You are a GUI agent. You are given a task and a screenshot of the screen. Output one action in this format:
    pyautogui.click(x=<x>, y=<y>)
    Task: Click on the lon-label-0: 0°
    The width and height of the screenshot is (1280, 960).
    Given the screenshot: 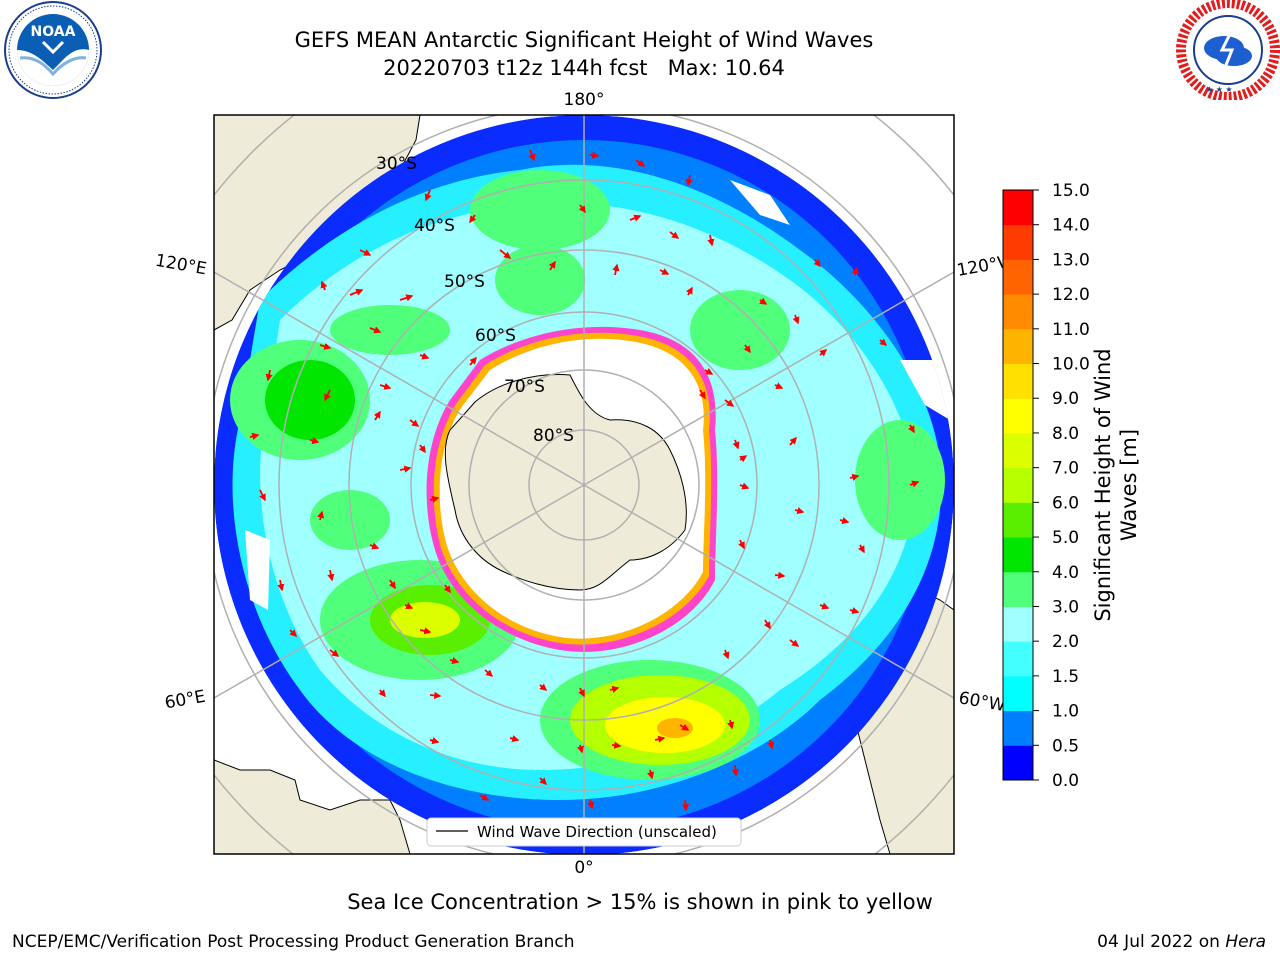 What is the action you would take?
    pyautogui.click(x=583, y=868)
    